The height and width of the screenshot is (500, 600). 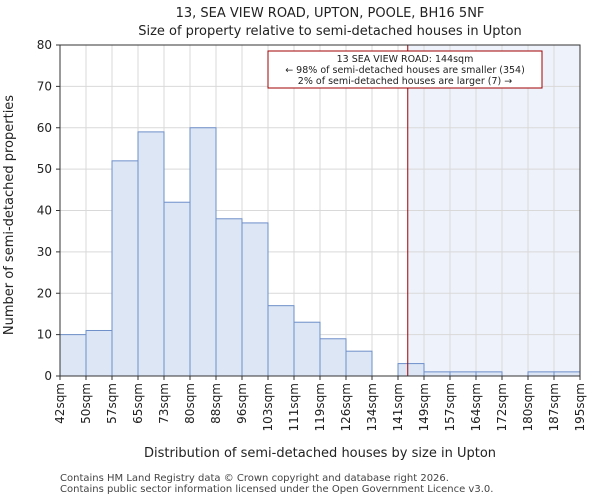 What do you see at coordinates (48, 376) in the screenshot?
I see `y-tick-label: 0` at bounding box center [48, 376].